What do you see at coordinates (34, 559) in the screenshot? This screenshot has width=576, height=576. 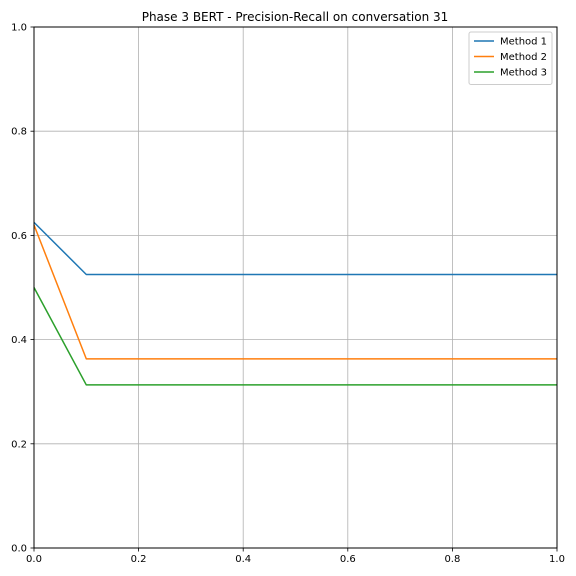 I see `x-tick-label: 0.0` at bounding box center [34, 559].